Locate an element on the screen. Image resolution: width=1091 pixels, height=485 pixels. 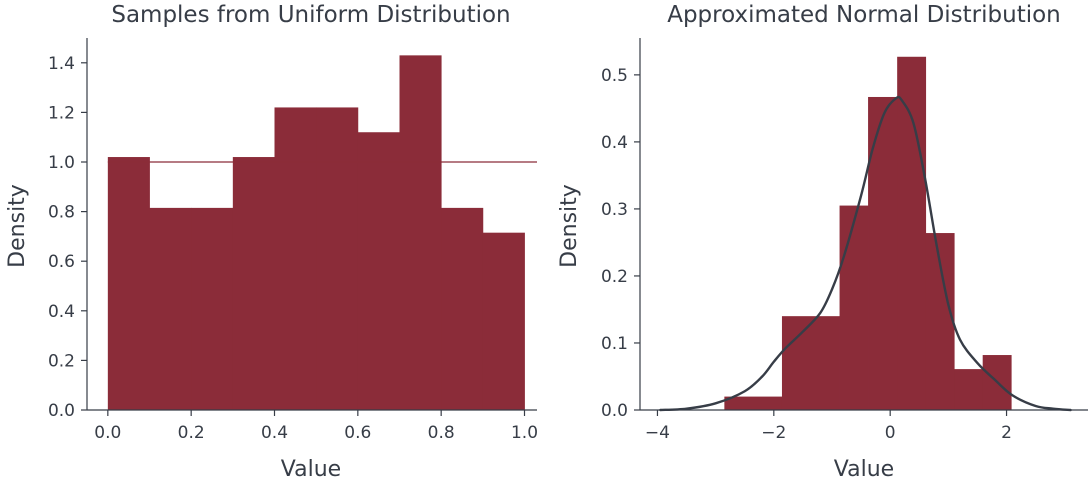
uniform-x-tick-label-4: 0.8 is located at coordinates (441, 433).